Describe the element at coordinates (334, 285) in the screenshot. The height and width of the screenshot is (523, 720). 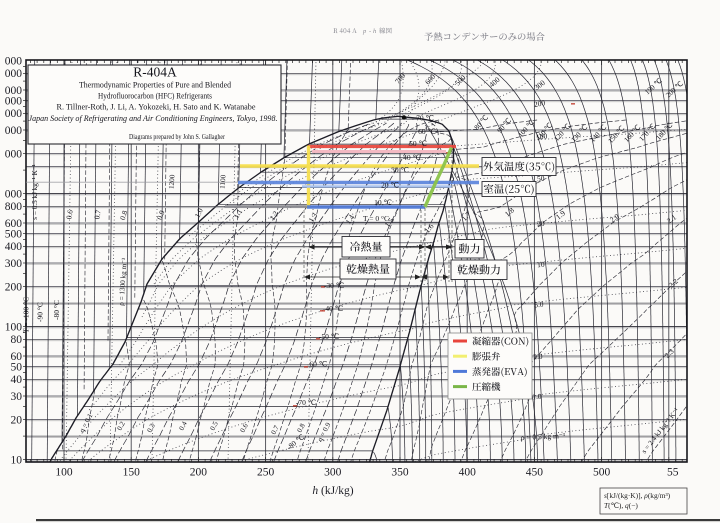
I see `svg-text: -30 ℃` at that location.